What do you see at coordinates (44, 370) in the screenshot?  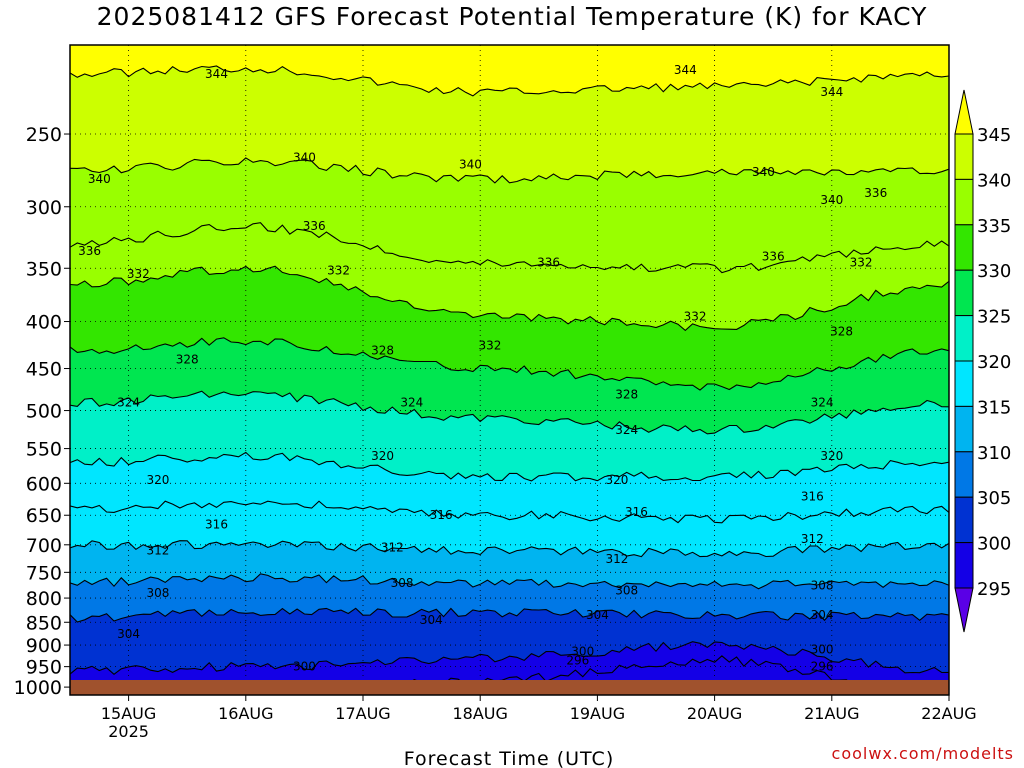 I see `y-tick-label-450: 450` at bounding box center [44, 370].